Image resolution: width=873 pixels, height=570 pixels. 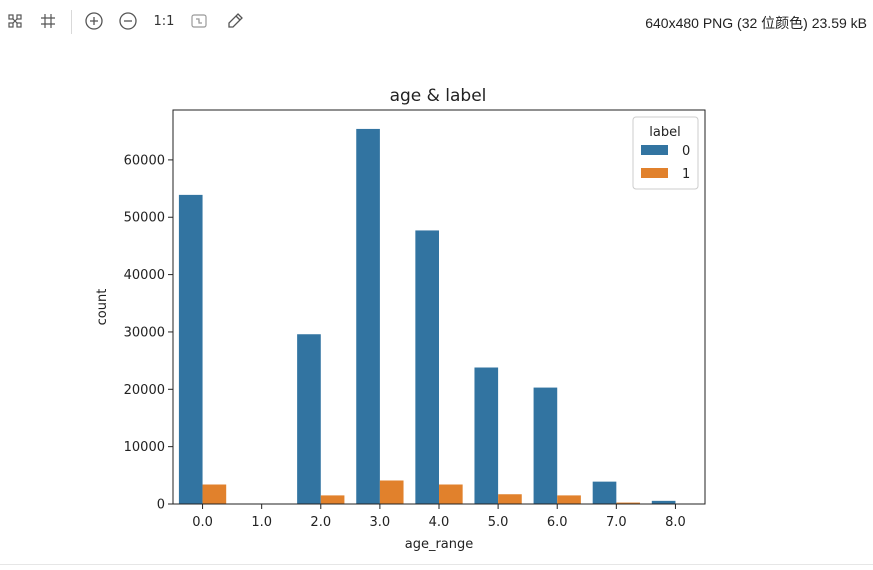 What do you see at coordinates (164, 21) in the screenshot?
I see `actual-size-button: 1:1` at bounding box center [164, 21].